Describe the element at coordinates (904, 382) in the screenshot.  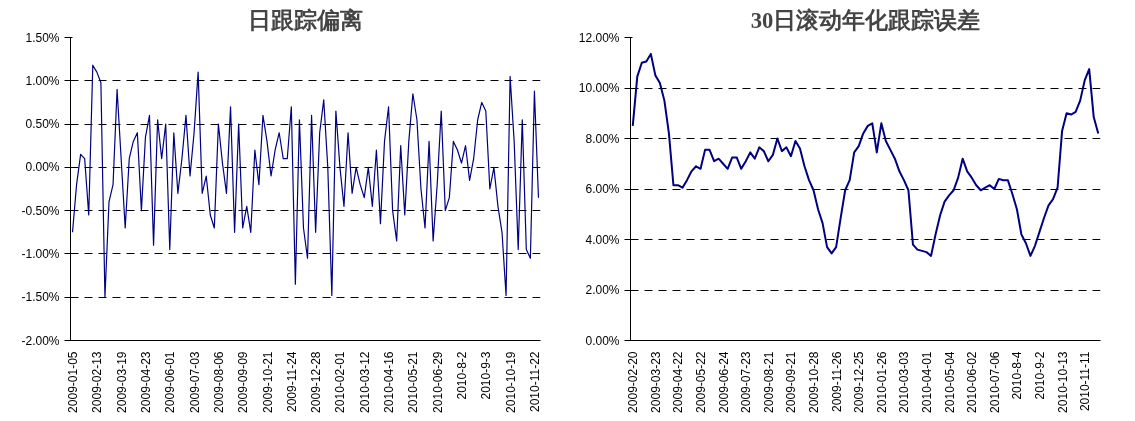
I see `x-tick-label: 2010-03-03` at that location.